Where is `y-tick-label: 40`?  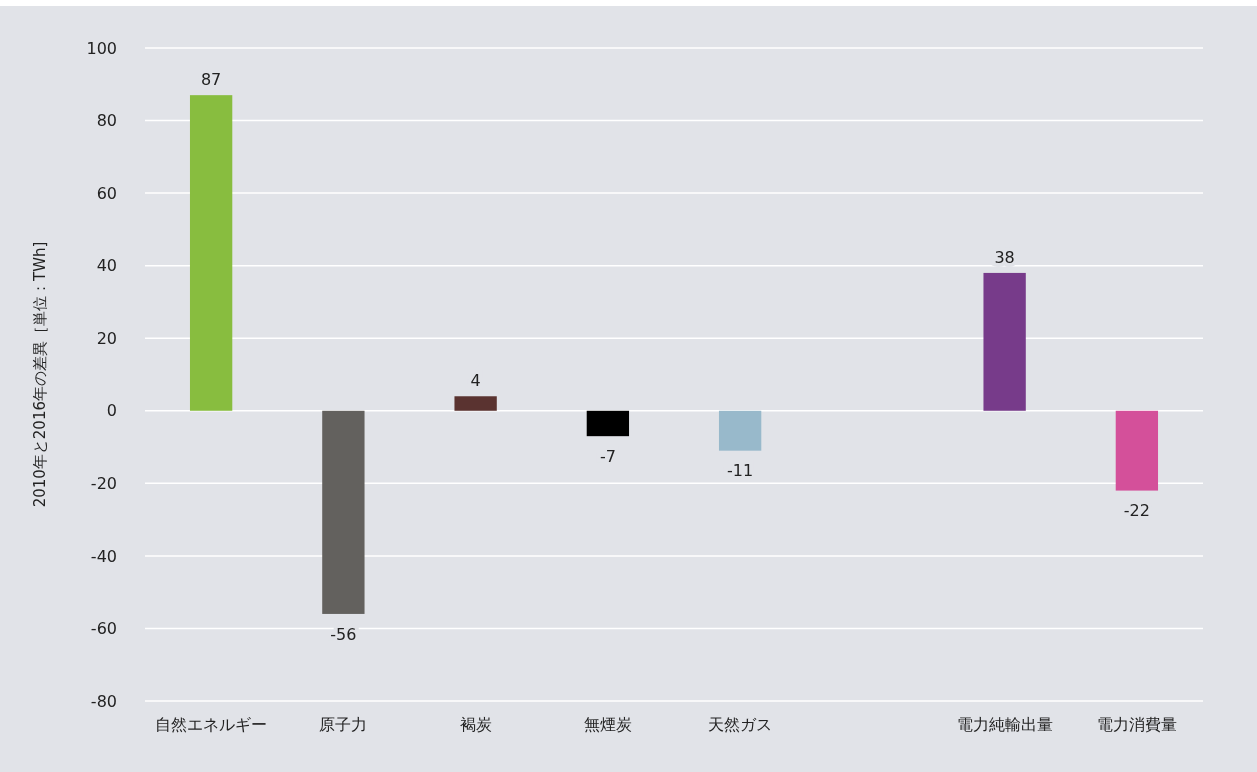 y-tick-label: 40 is located at coordinates (106, 266).